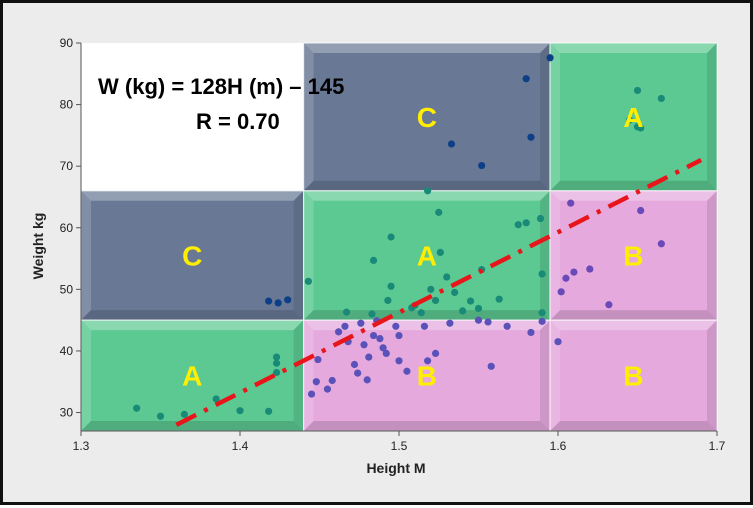  Describe the element at coordinates (81, 446) in the screenshot. I see `x-tick-label: 1.3` at that location.